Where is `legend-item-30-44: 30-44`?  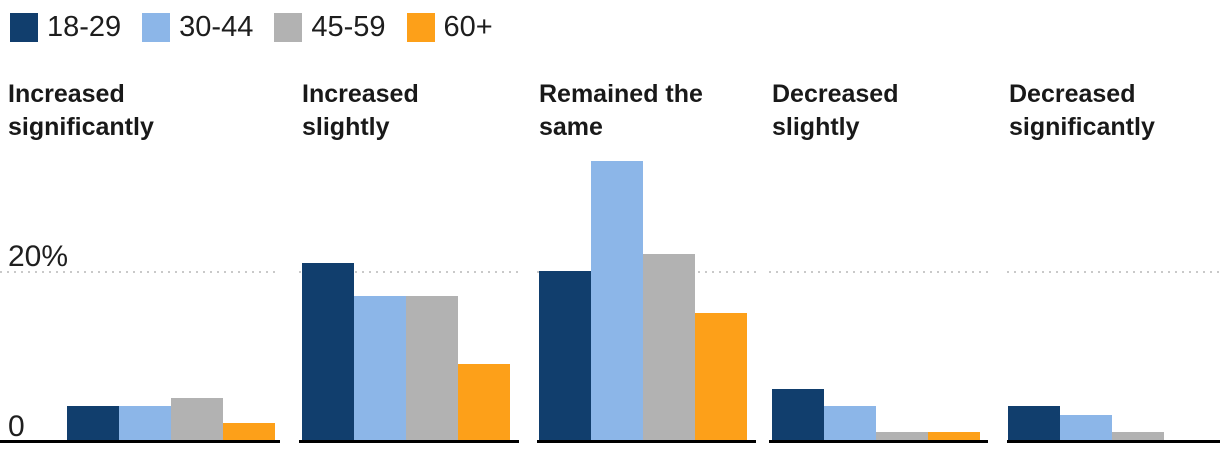
legend-item-30-44: 30-44 is located at coordinates (197, 27).